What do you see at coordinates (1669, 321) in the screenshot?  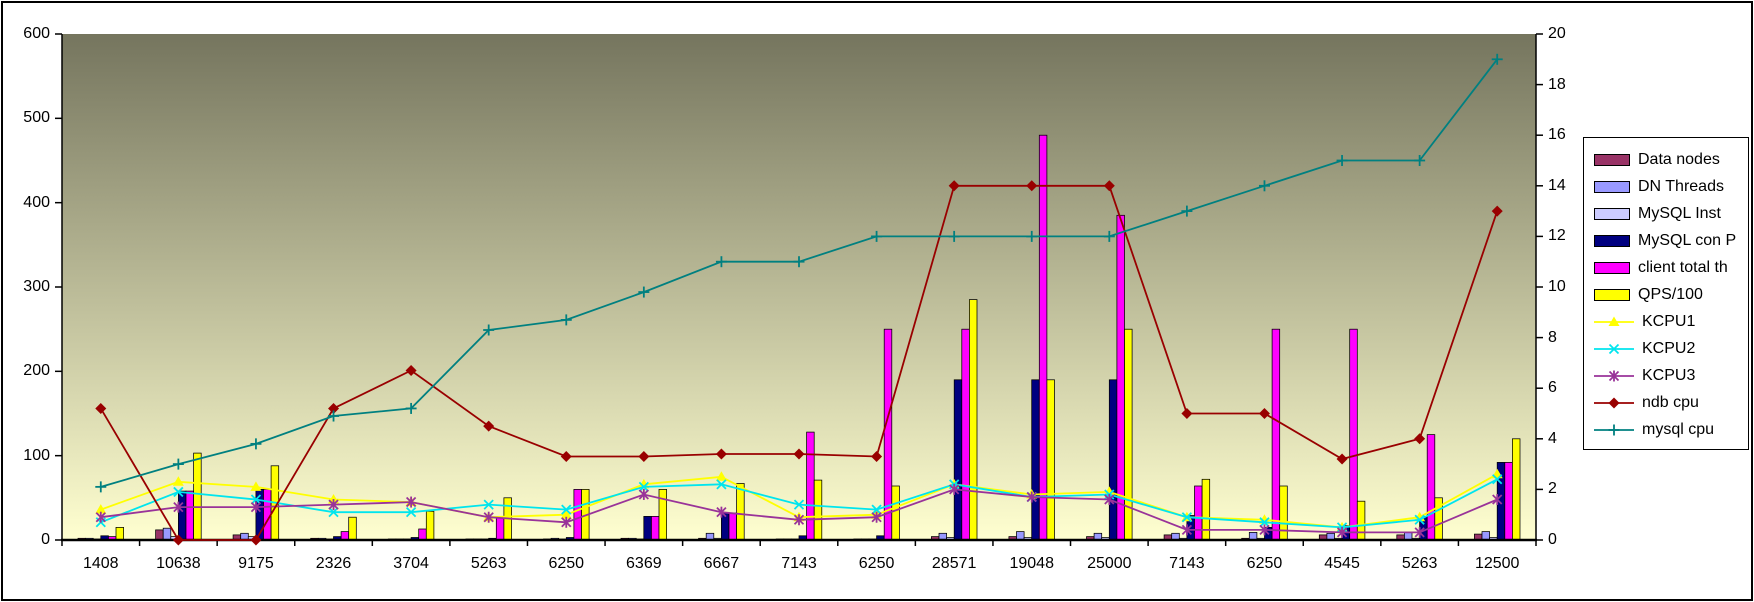 I see `legend-item-label: KCPU1` at bounding box center [1669, 321].